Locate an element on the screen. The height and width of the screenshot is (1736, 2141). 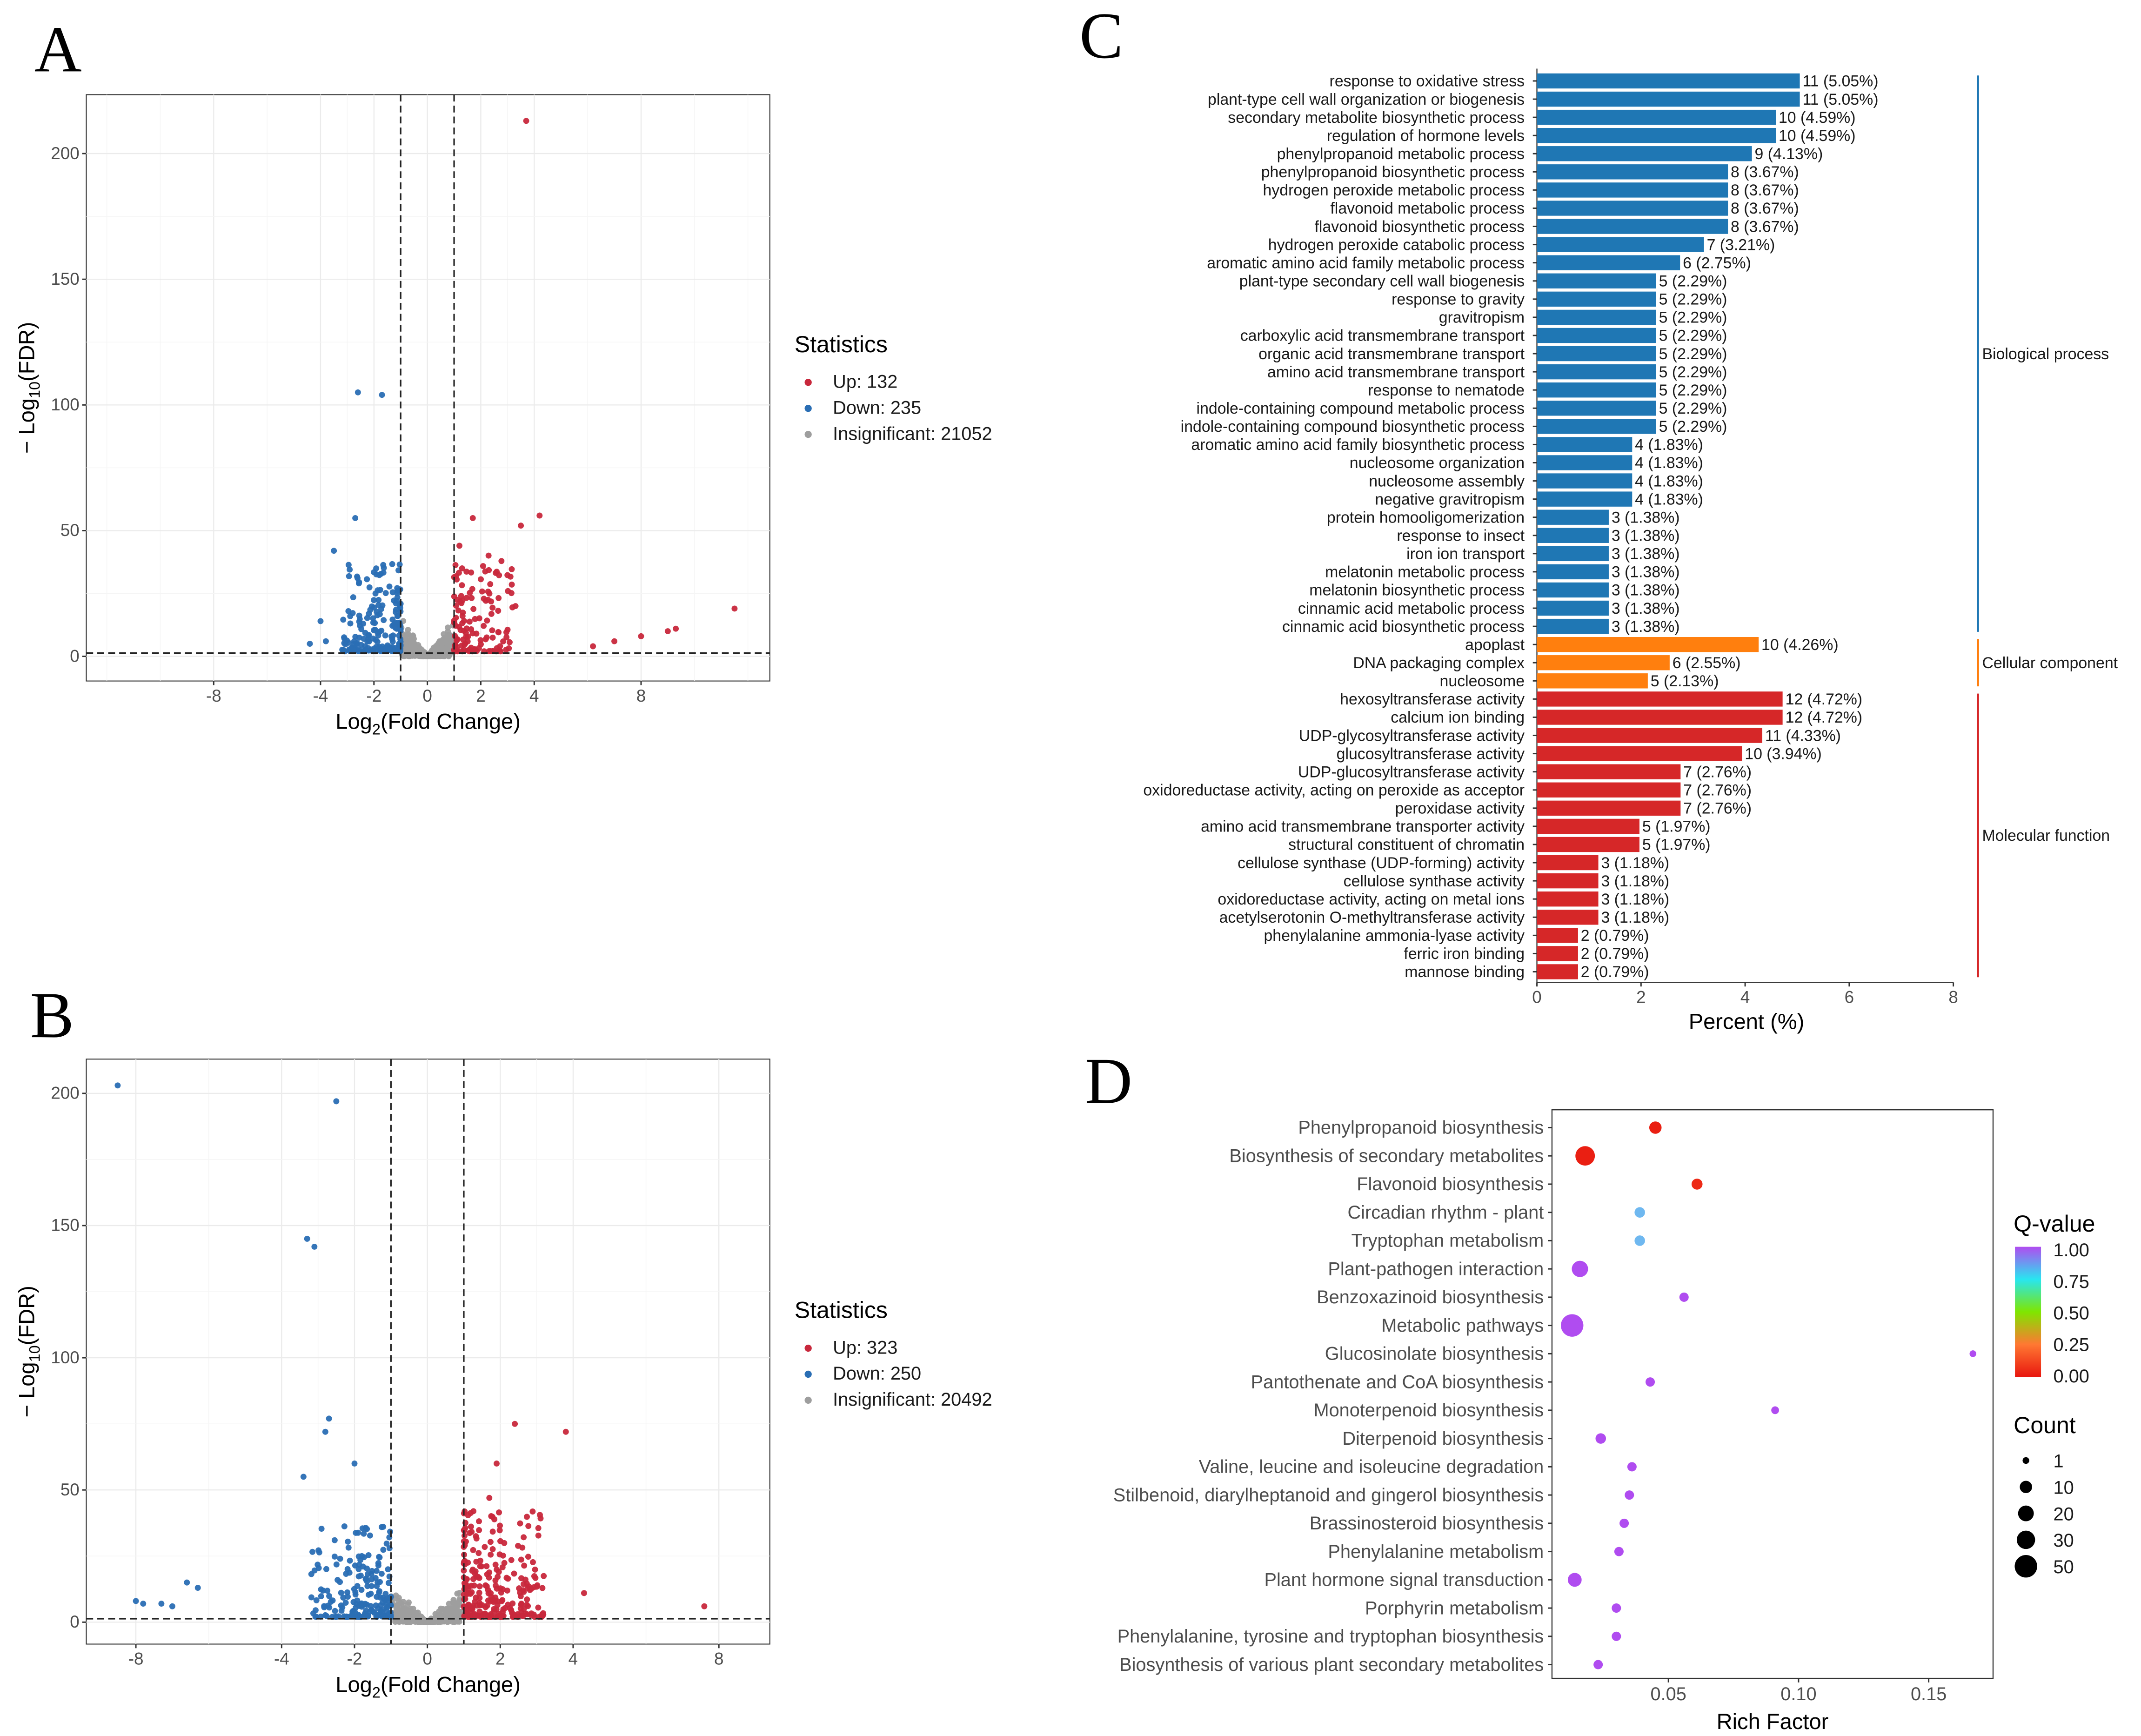
panel-letter-c: C is located at coordinates (1101, 36).